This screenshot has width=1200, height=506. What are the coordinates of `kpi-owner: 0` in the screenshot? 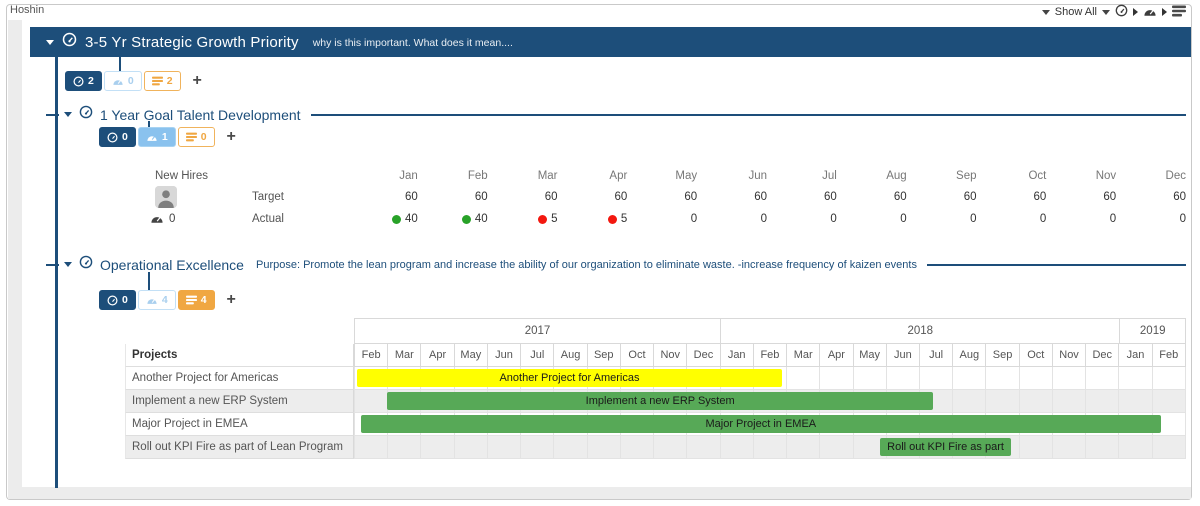 It's located at (197, 219).